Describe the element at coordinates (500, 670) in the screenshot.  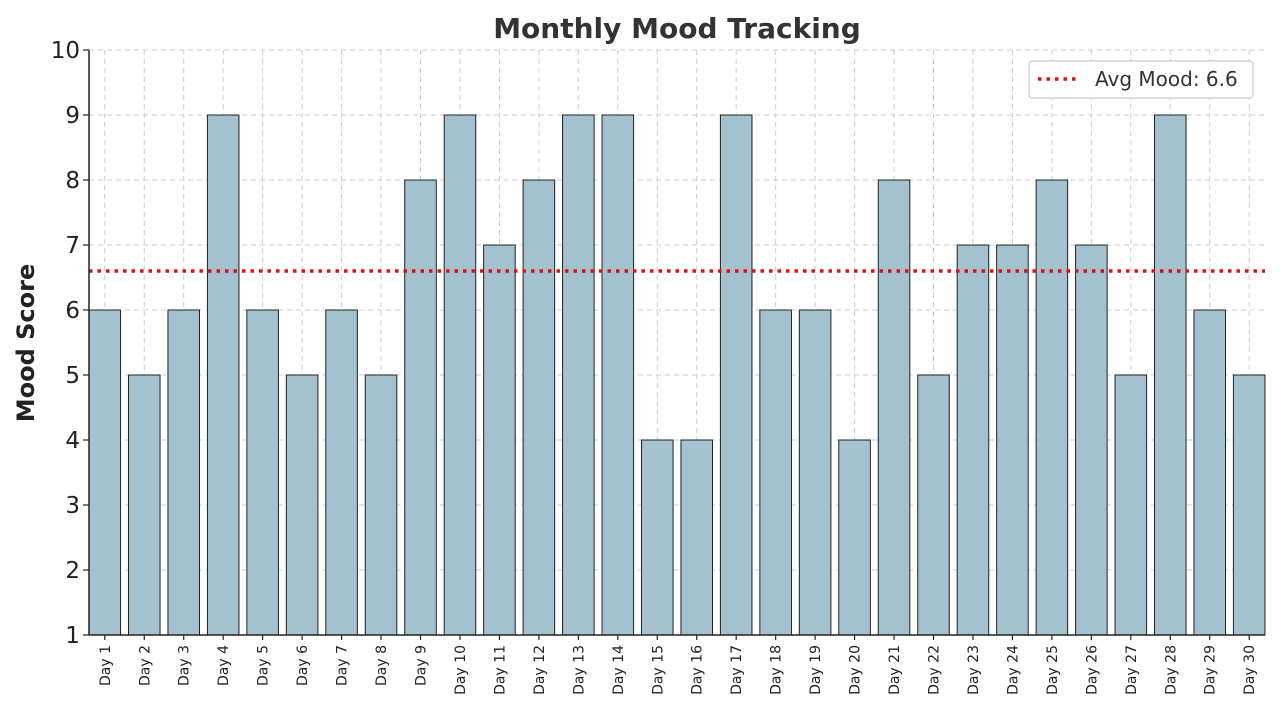
I see `x-tick-label: Day 11` at that location.